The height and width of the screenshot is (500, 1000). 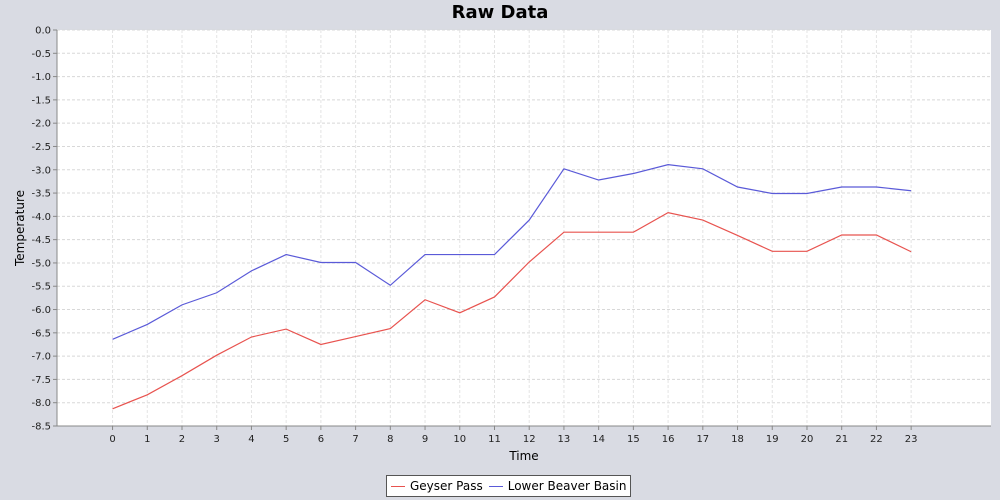 What do you see at coordinates (41, 194) in the screenshot?
I see `y-tick-label: -3.5` at bounding box center [41, 194].